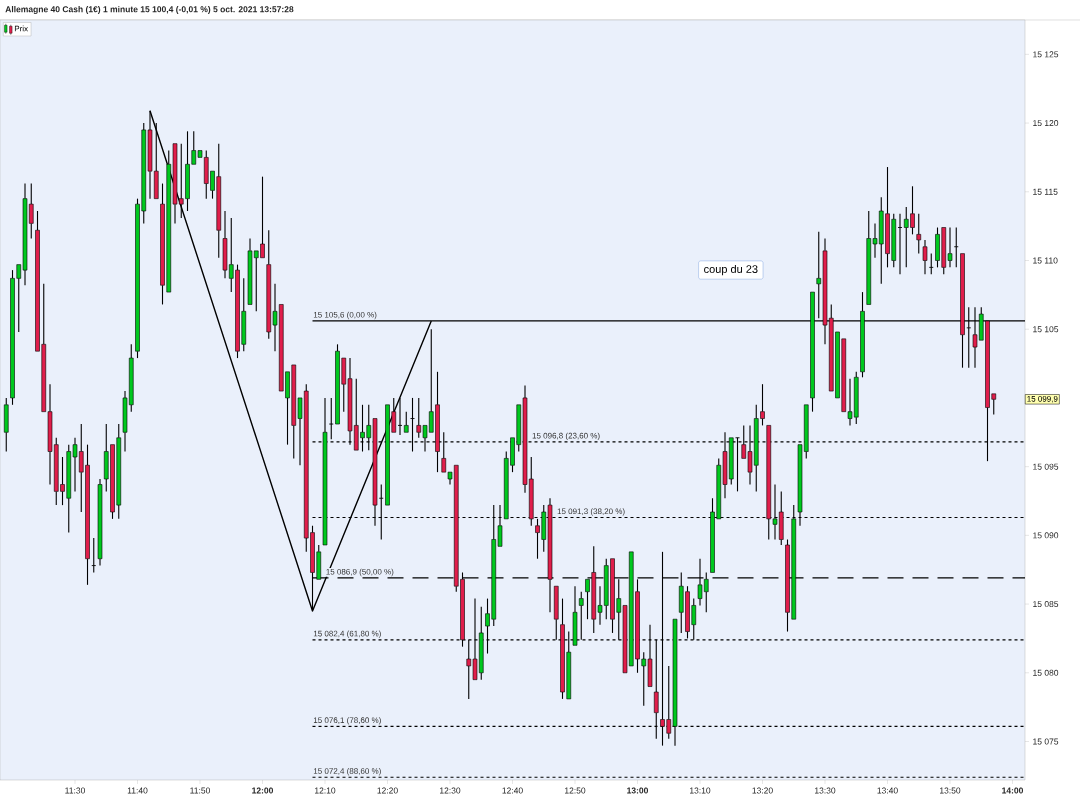 This screenshot has height=800, width=1080. I want to click on ref-line-label: 15 086,9 (50,00 %), so click(360, 572).